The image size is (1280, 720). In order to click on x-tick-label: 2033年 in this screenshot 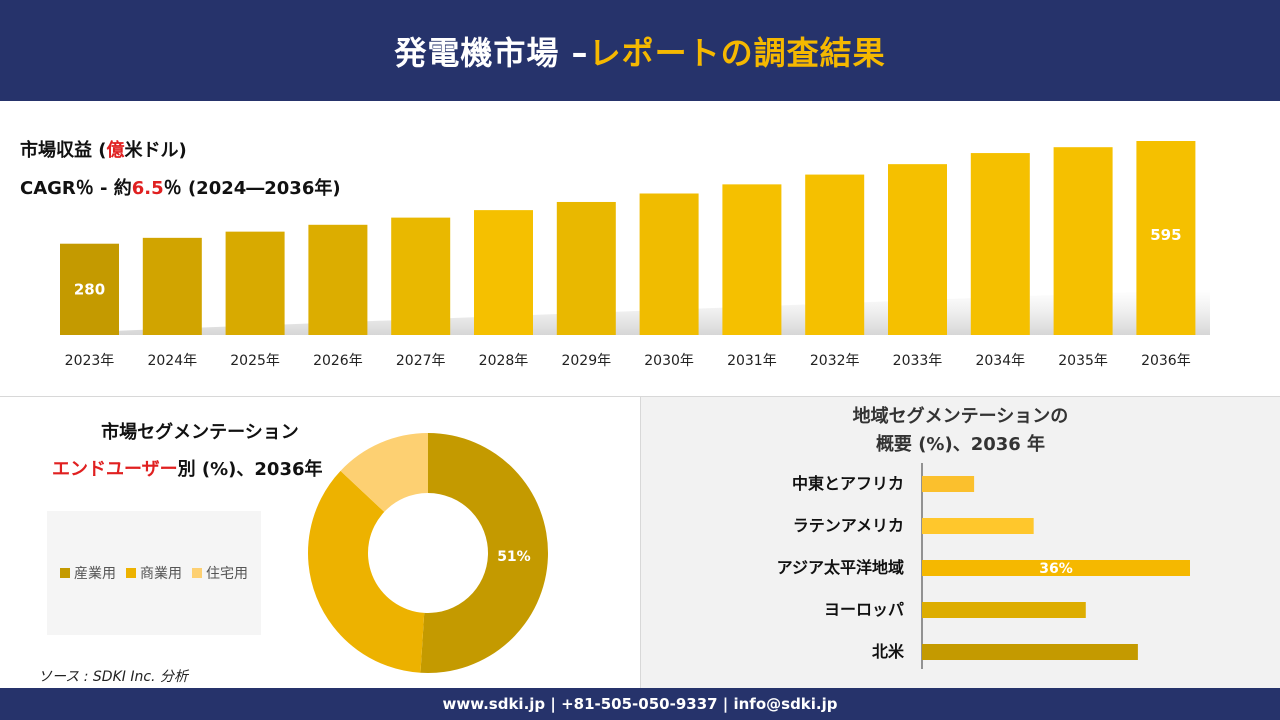, I will do `click(918, 361)`.